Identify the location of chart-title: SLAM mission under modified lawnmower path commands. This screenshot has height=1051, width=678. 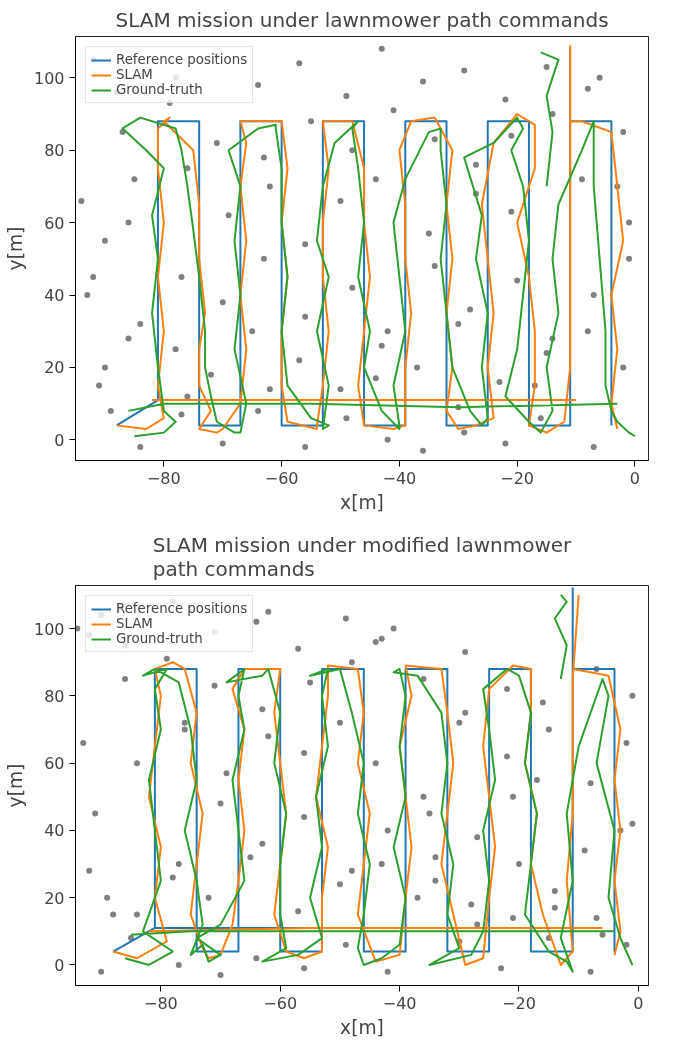
(362, 556).